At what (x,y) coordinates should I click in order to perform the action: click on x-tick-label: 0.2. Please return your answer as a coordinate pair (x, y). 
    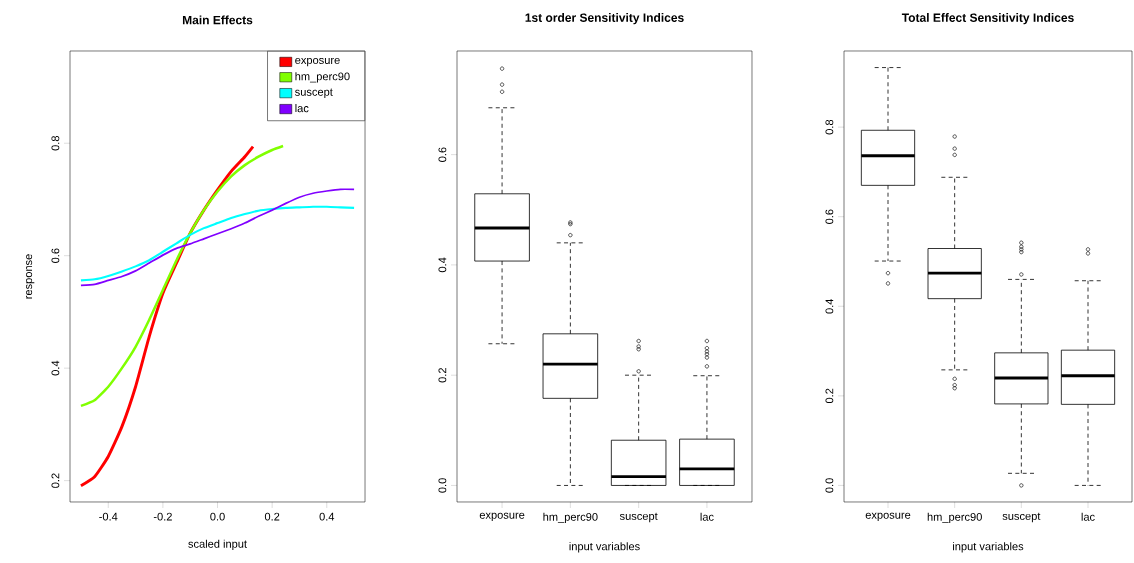
    Looking at the image, I should click on (272, 516).